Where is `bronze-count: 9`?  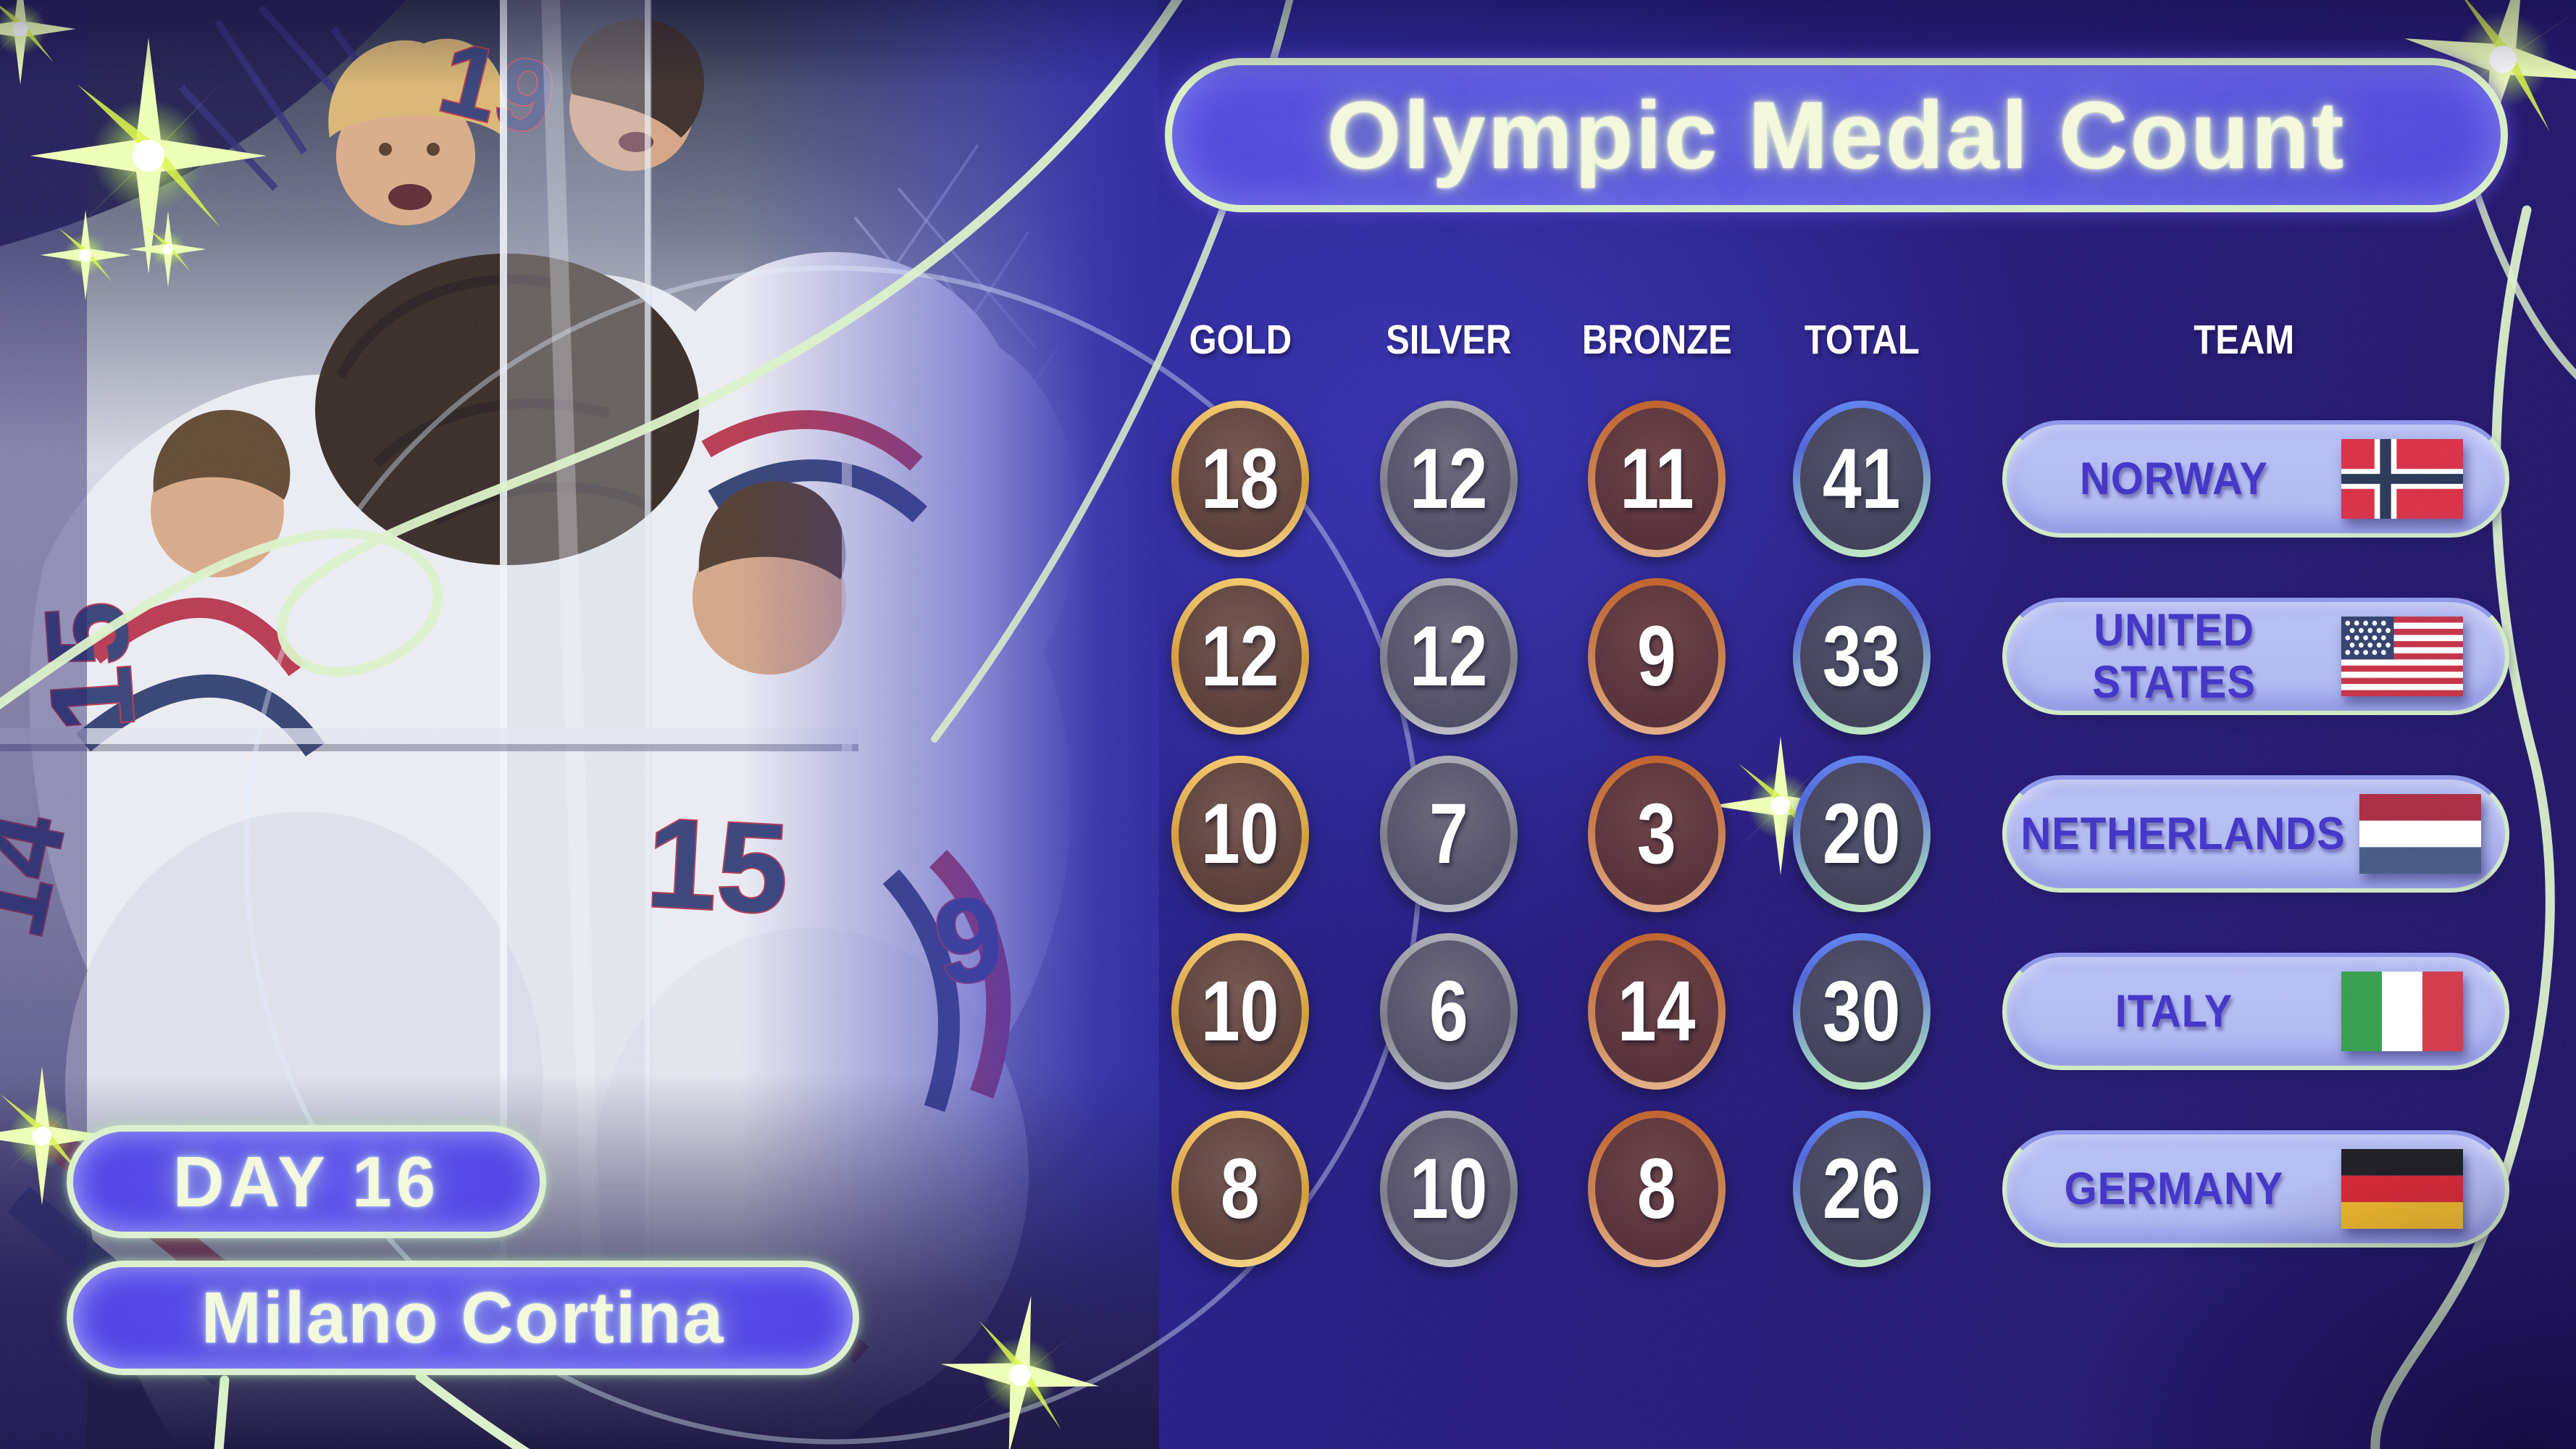
bronze-count: 9 is located at coordinates (1656, 656).